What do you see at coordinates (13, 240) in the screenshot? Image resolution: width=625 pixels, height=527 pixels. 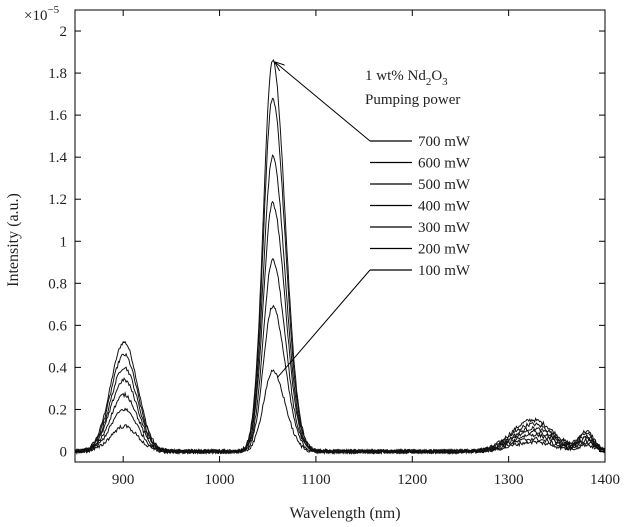 I see `y-axis-title: Intensity (a.u.)` at bounding box center [13, 240].